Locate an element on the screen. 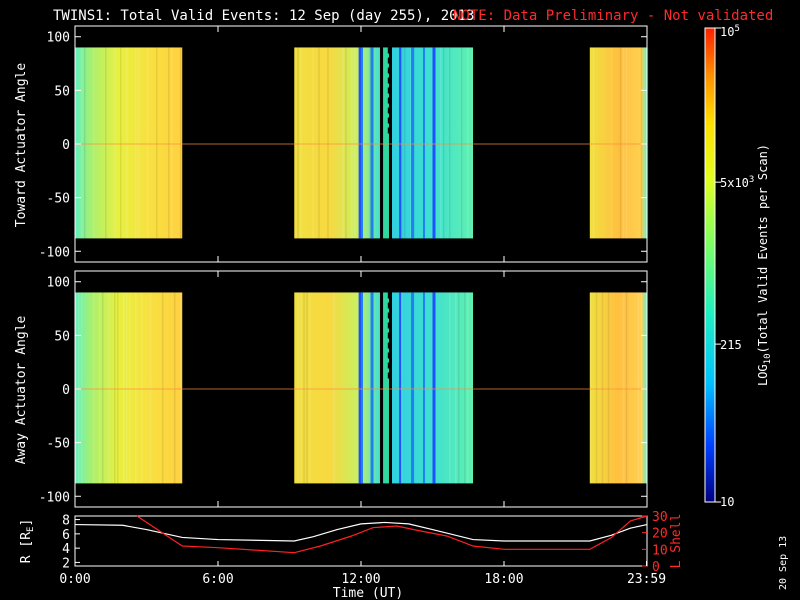 The image size is (800, 600). x-tick-label: 6:00 is located at coordinates (217, 579).